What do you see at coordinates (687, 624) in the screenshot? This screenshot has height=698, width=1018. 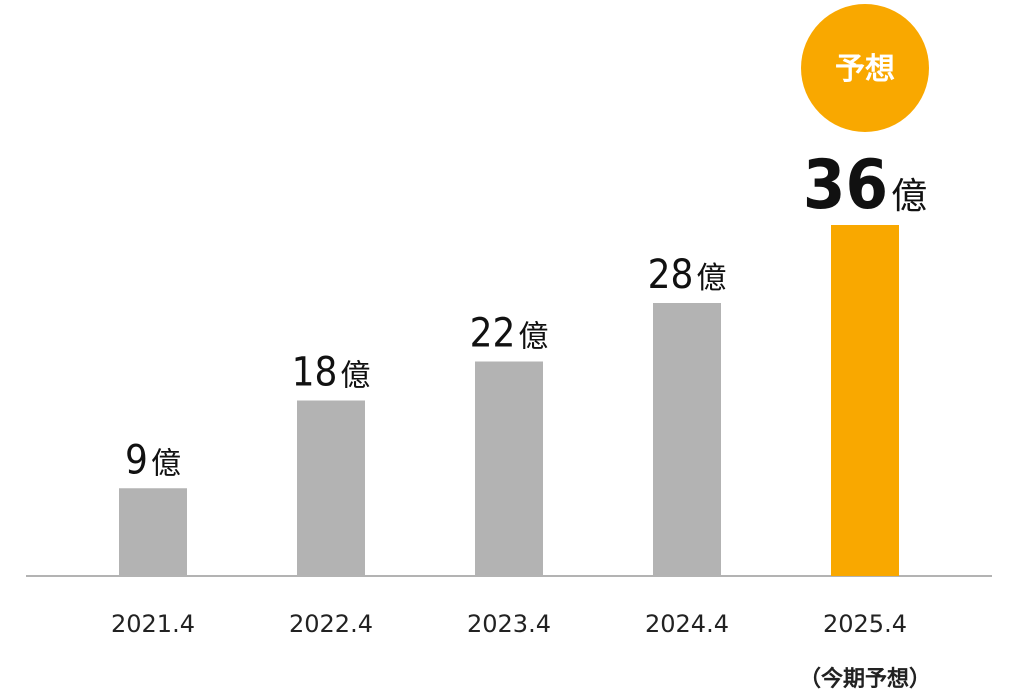 I see `x-tick-label: 2024.4` at bounding box center [687, 624].